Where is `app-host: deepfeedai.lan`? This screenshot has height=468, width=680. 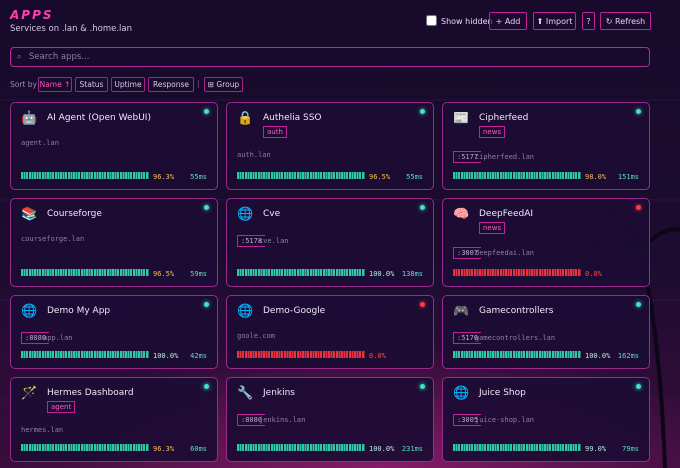 app-host: deepfeedai.lan is located at coordinates (505, 253).